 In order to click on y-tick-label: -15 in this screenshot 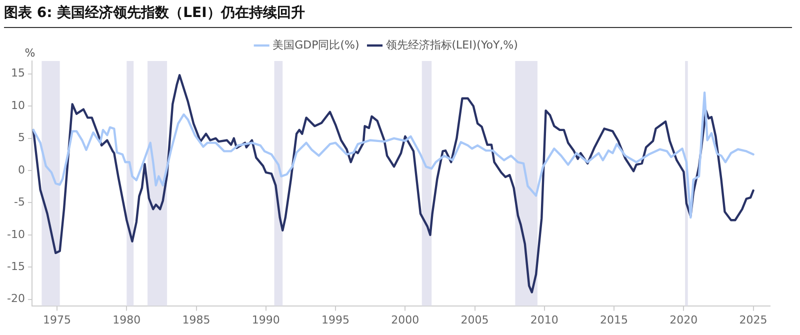, I will do `click(16, 267)`.